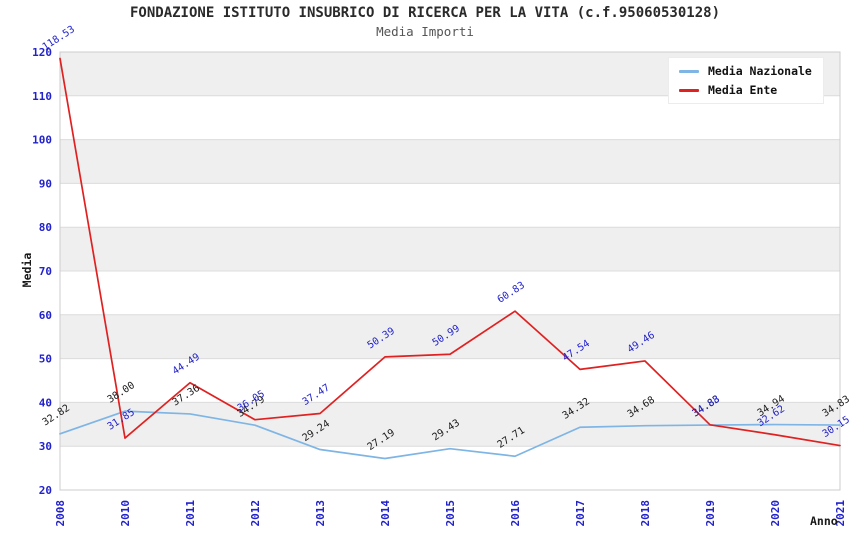 This screenshot has width=850, height=550. What do you see at coordinates (580, 513) in the screenshot?
I see `x-tick-label: 2017` at bounding box center [580, 513].